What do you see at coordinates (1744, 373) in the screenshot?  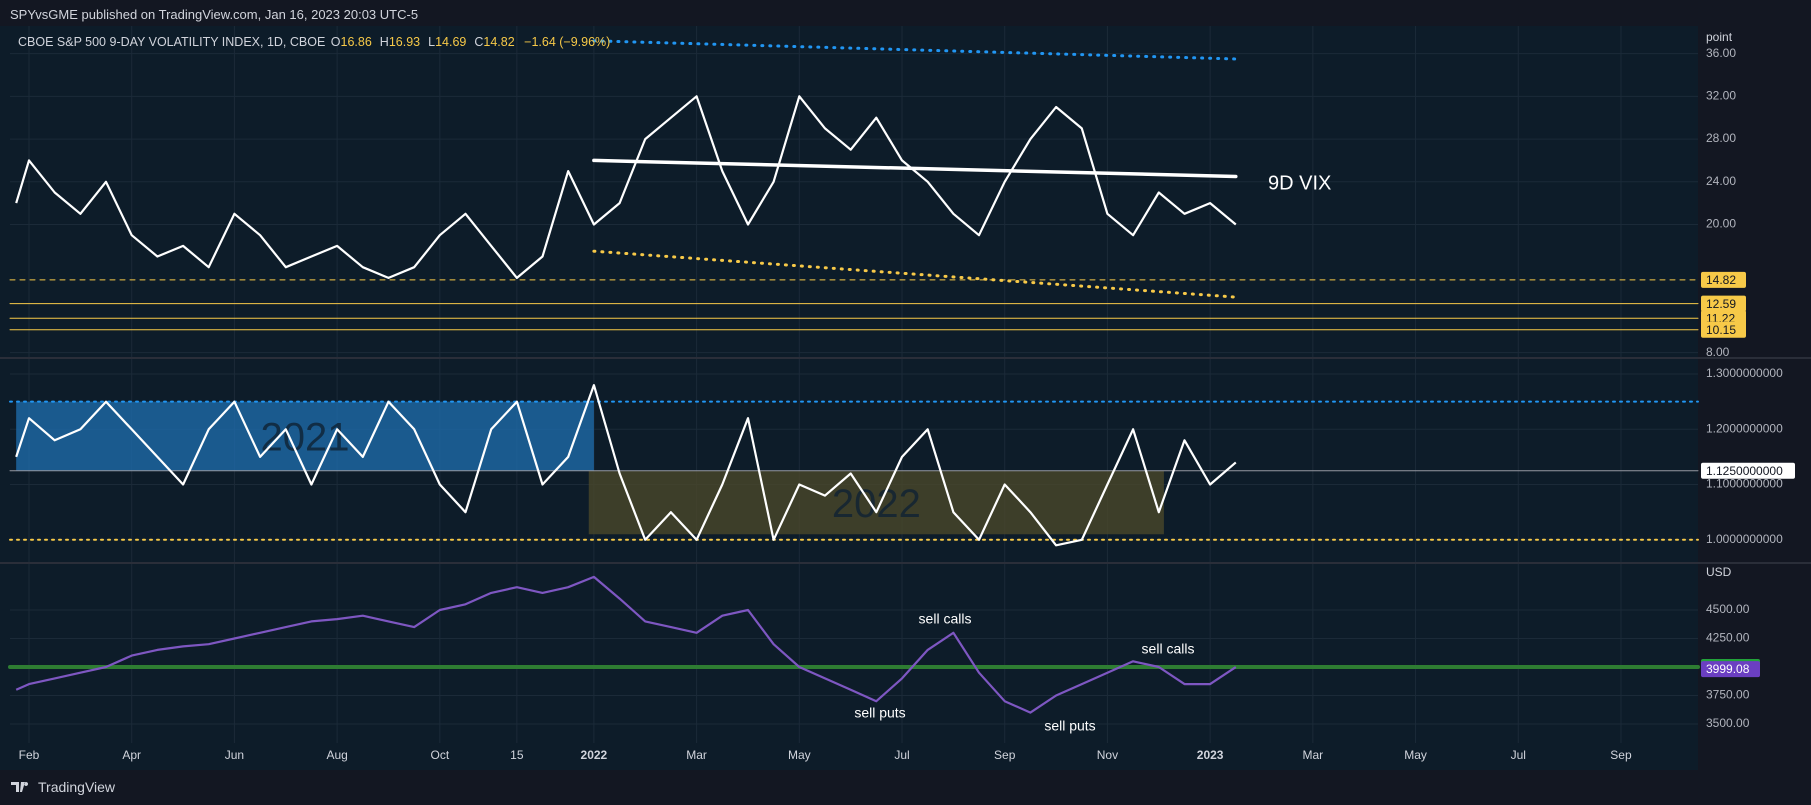 I see `y-tick-label: 1.3000000000` at bounding box center [1744, 373].